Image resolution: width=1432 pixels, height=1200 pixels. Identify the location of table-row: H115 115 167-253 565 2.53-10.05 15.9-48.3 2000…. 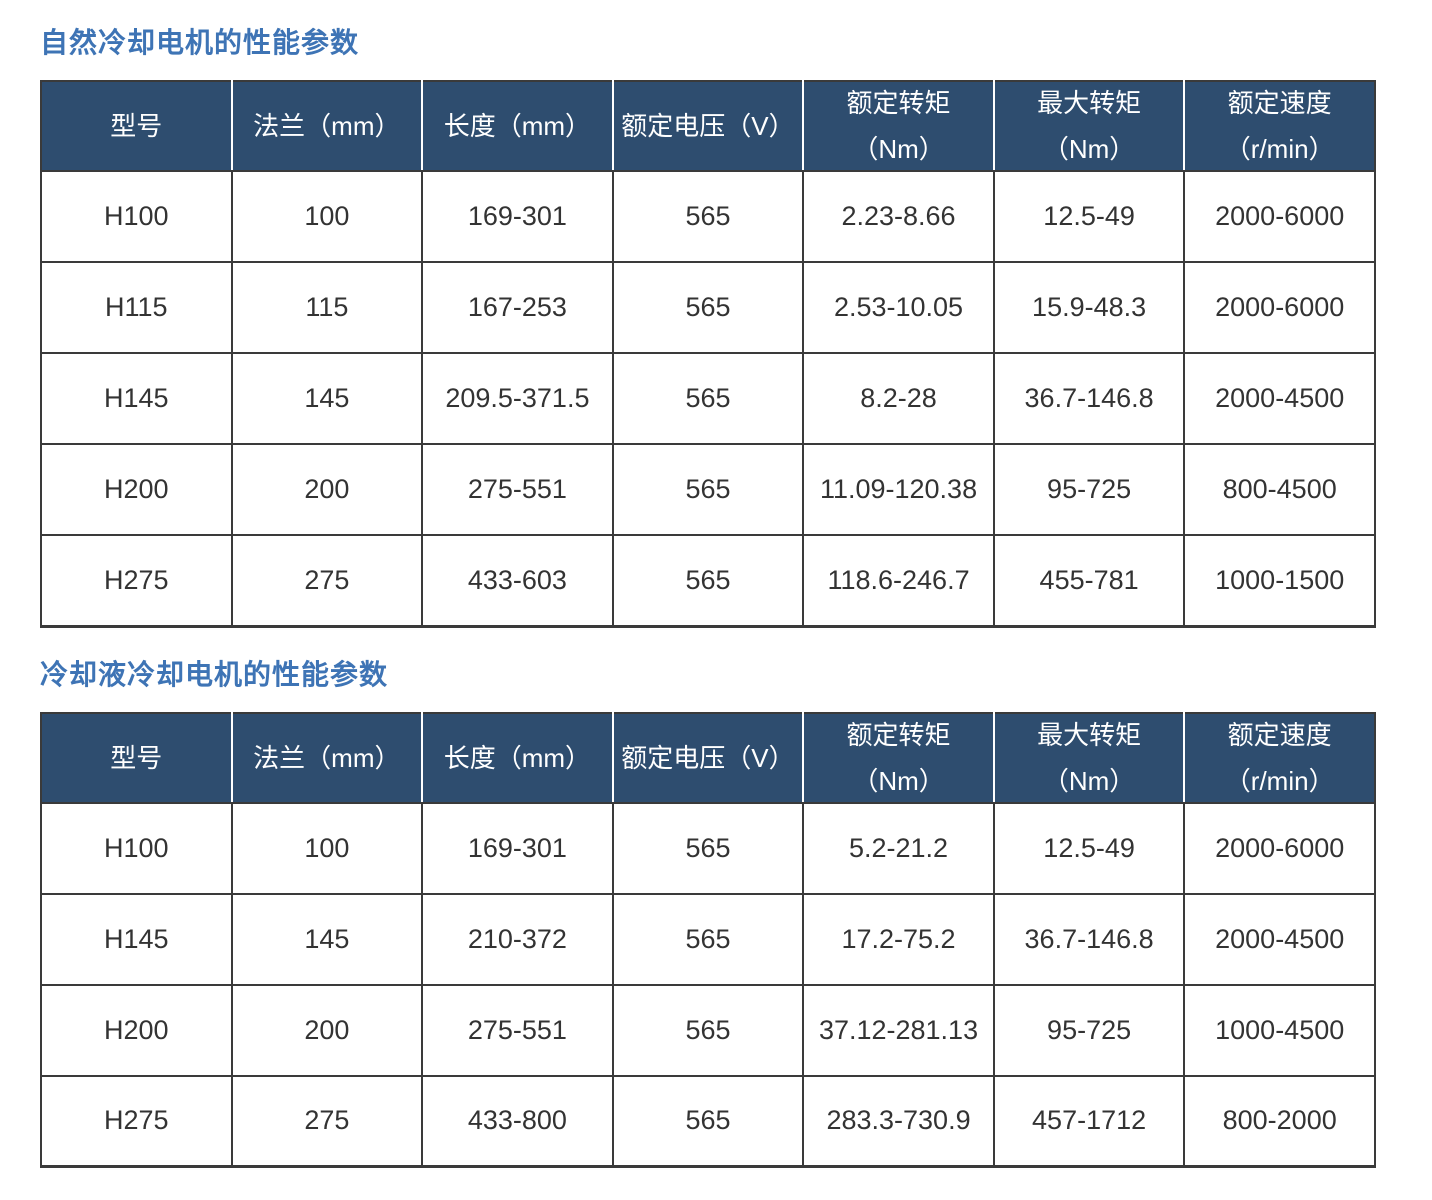
(708, 307).